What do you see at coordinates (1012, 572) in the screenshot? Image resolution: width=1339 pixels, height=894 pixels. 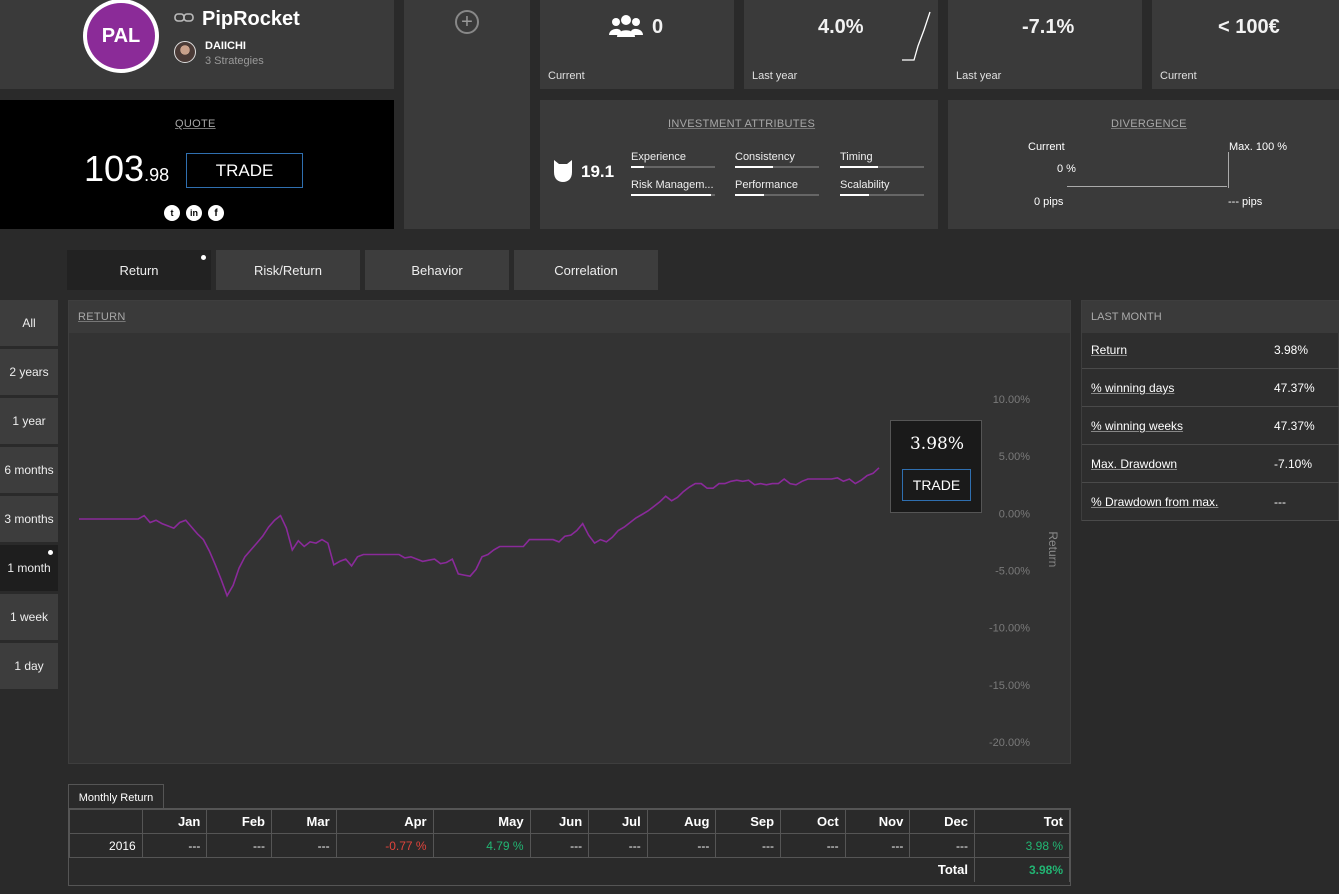 I see `y-tick-label: -5.00%` at bounding box center [1012, 572].